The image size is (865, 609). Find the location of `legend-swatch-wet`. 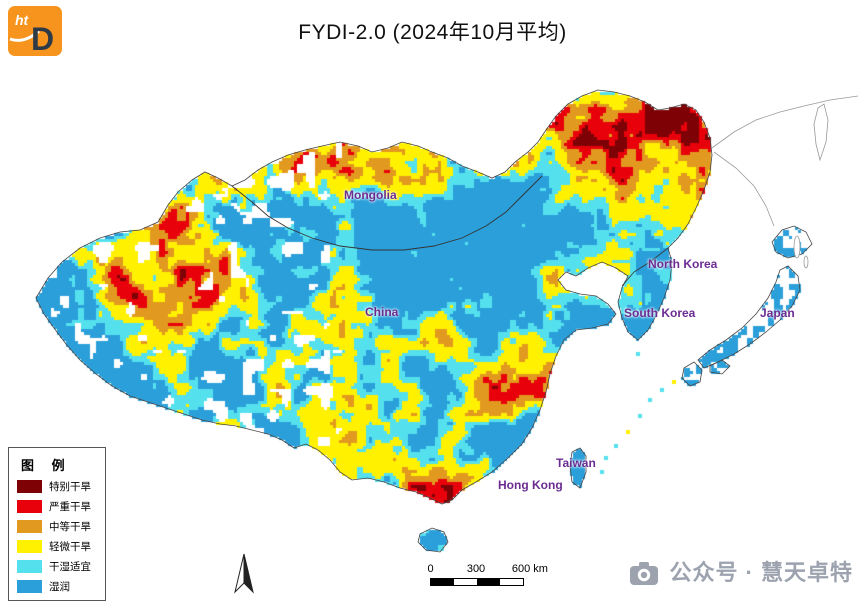

legend-swatch-wet is located at coordinates (29, 586).